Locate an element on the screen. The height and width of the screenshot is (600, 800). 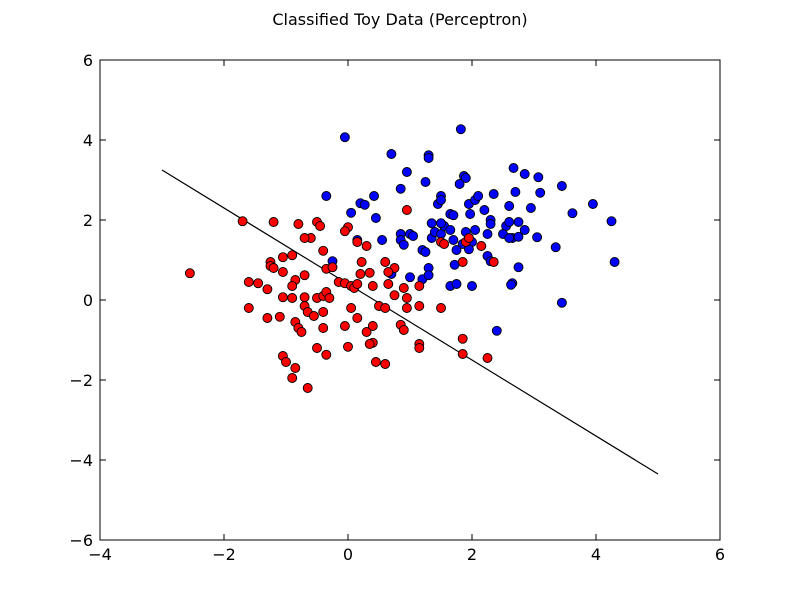
x-tick-label: 6 is located at coordinates (720, 554).